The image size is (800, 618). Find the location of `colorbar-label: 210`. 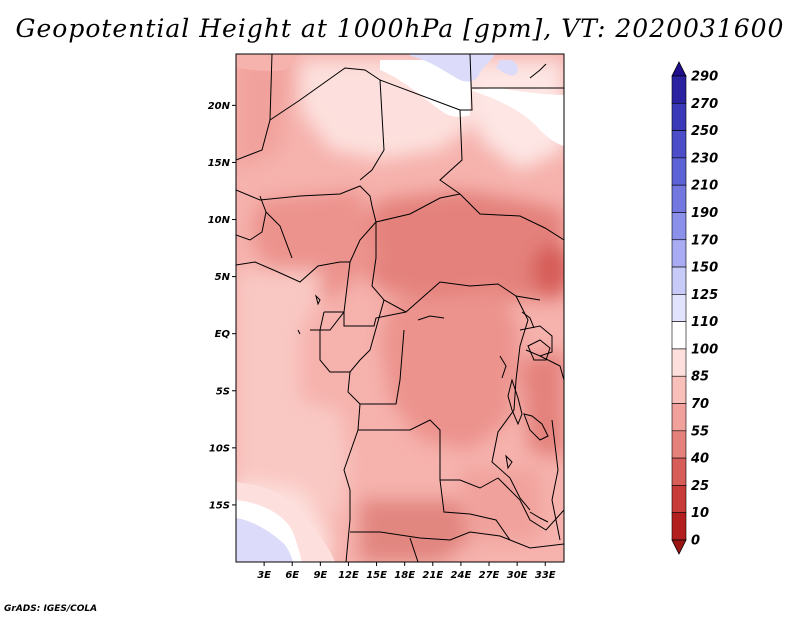

colorbar-label: 210 is located at coordinates (704, 186).